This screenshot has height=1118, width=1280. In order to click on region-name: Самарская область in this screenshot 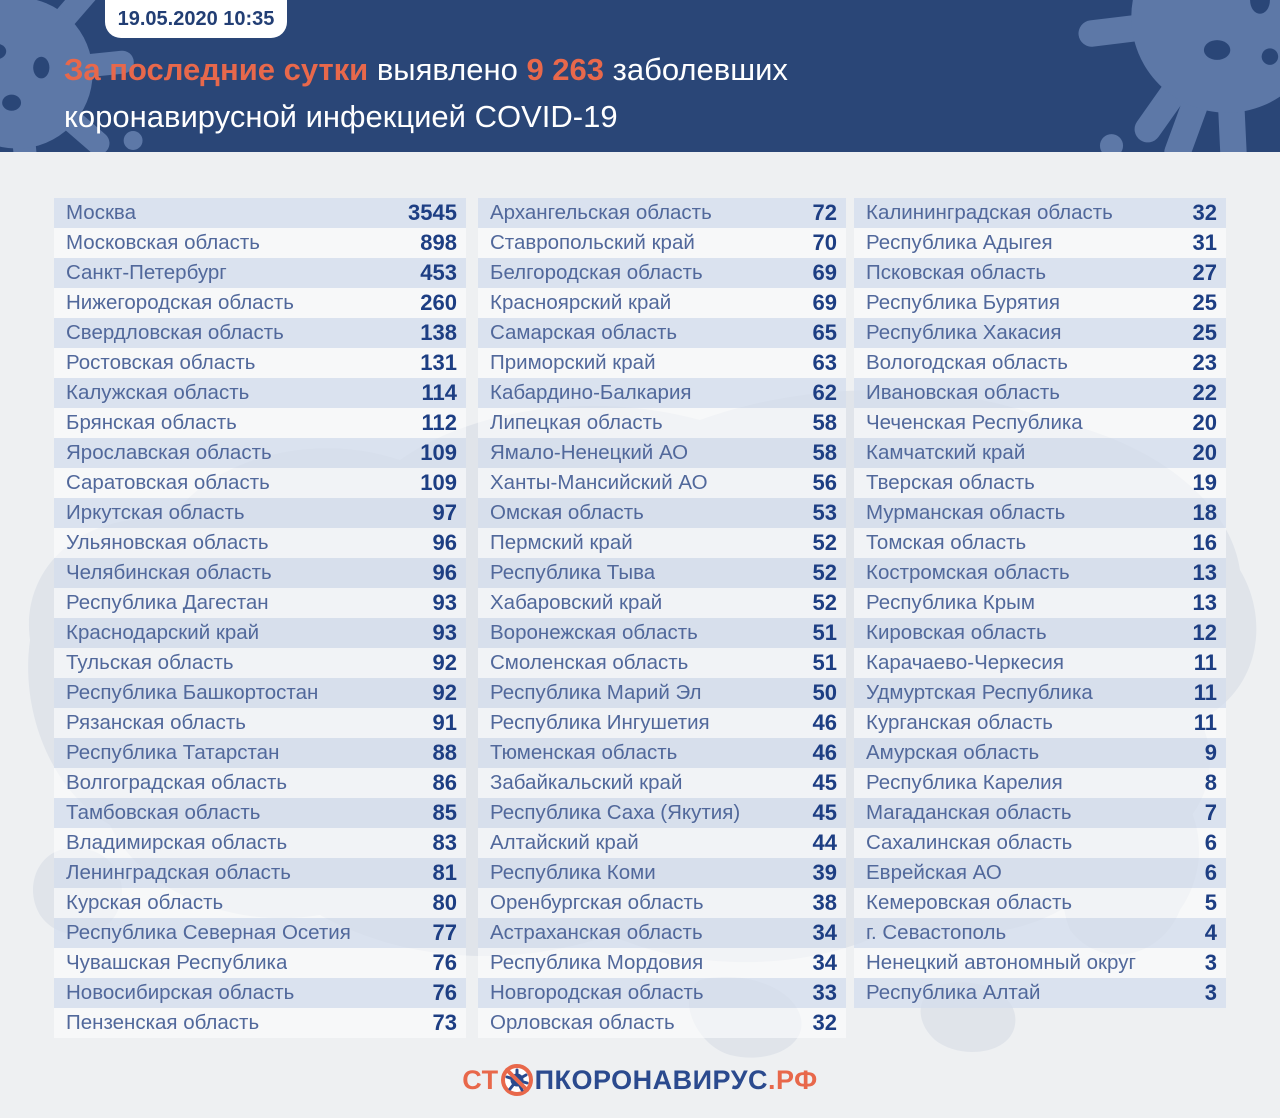, I will do `click(584, 332)`.